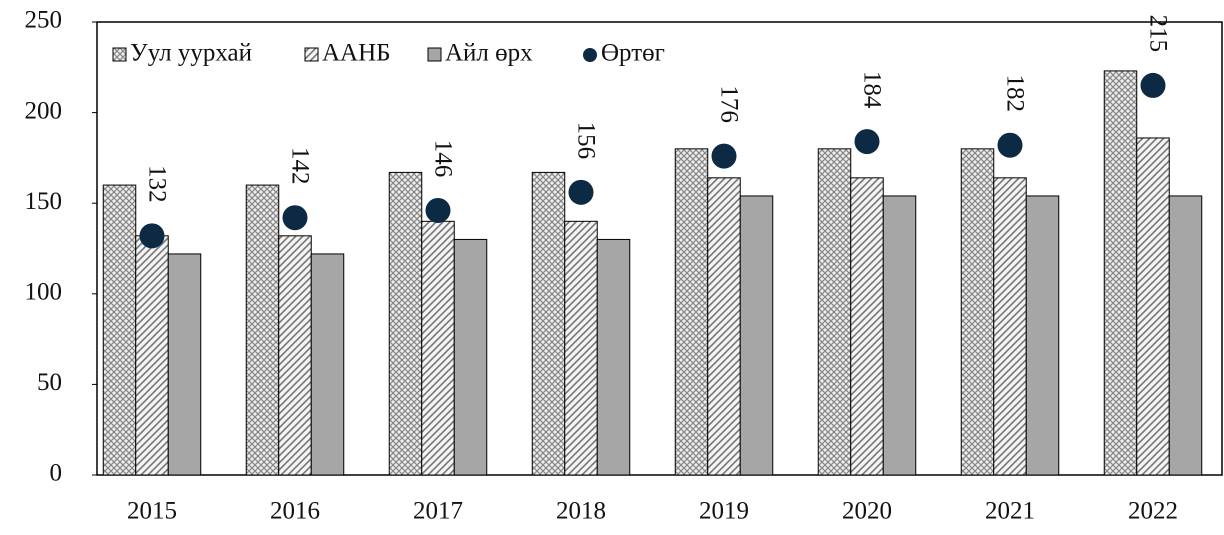 This screenshot has width=1224, height=535. What do you see at coordinates (156, 184) in the screenshot?
I see `data-label: 132` at bounding box center [156, 184].